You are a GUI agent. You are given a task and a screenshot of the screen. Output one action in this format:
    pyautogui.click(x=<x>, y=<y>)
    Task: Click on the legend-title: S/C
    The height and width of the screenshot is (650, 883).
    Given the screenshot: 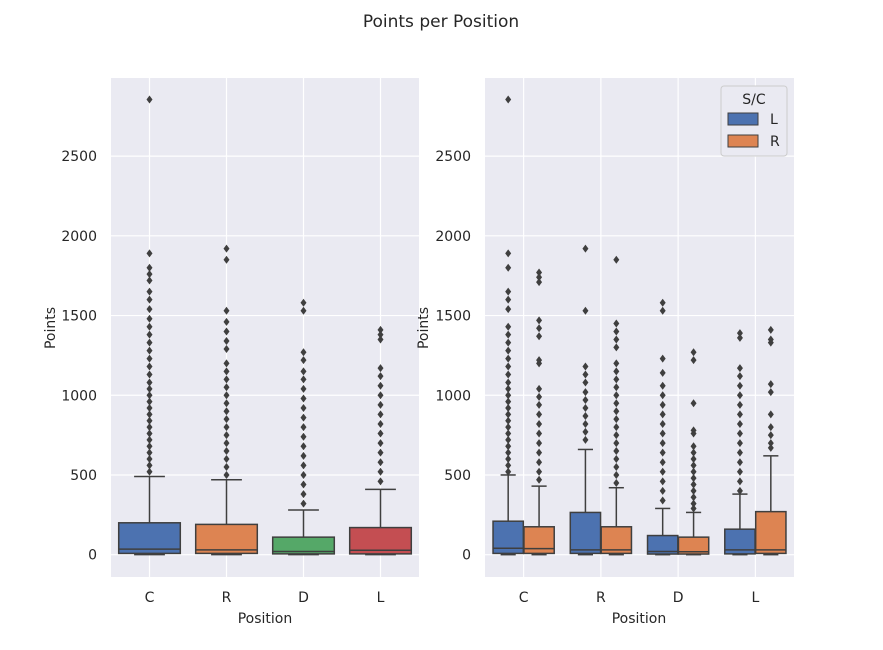 What is the action you would take?
    pyautogui.click(x=754, y=100)
    